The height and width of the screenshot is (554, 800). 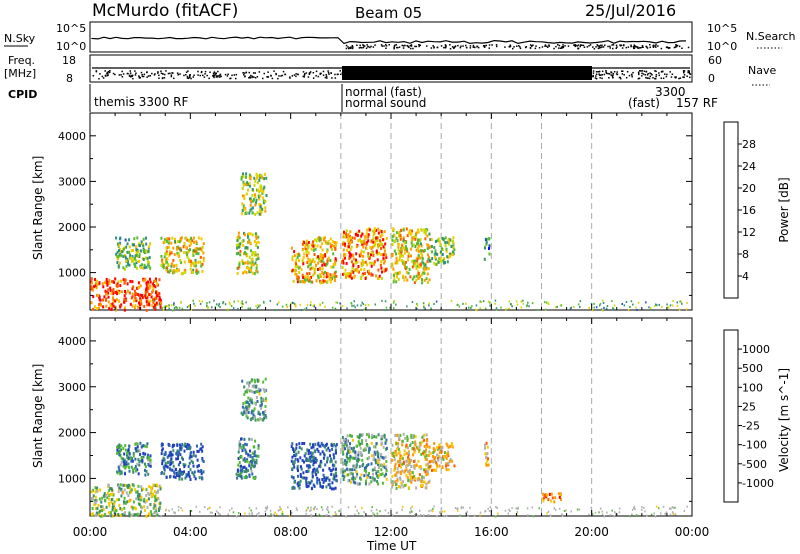 What do you see at coordinates (126, 294) in the screenshot?
I see `data-blob` at bounding box center [126, 294].